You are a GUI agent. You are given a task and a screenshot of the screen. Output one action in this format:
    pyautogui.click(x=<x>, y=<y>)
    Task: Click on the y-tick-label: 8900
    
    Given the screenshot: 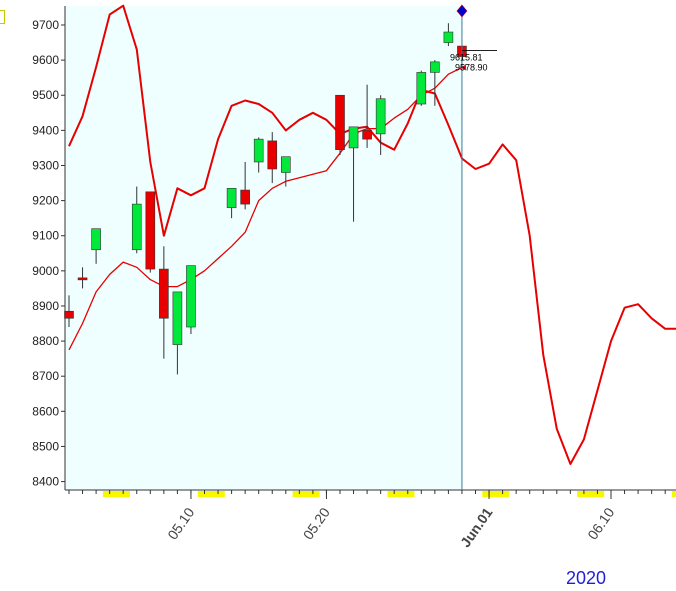 What is the action you would take?
    pyautogui.click(x=45, y=306)
    